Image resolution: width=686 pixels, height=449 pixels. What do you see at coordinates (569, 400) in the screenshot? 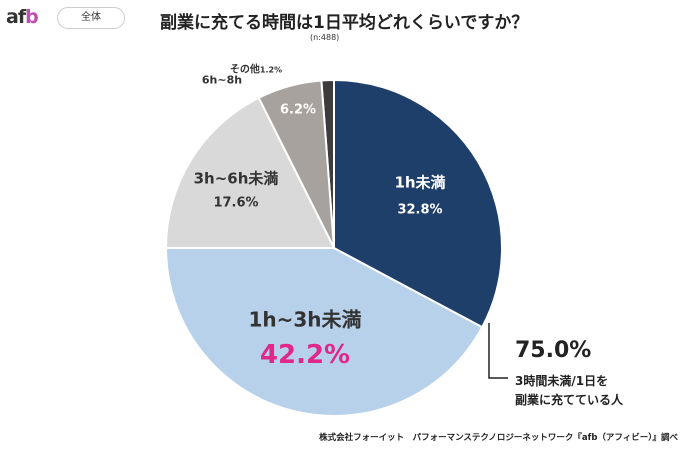
I see `annotation-line2: 副業に充てている人` at bounding box center [569, 400].